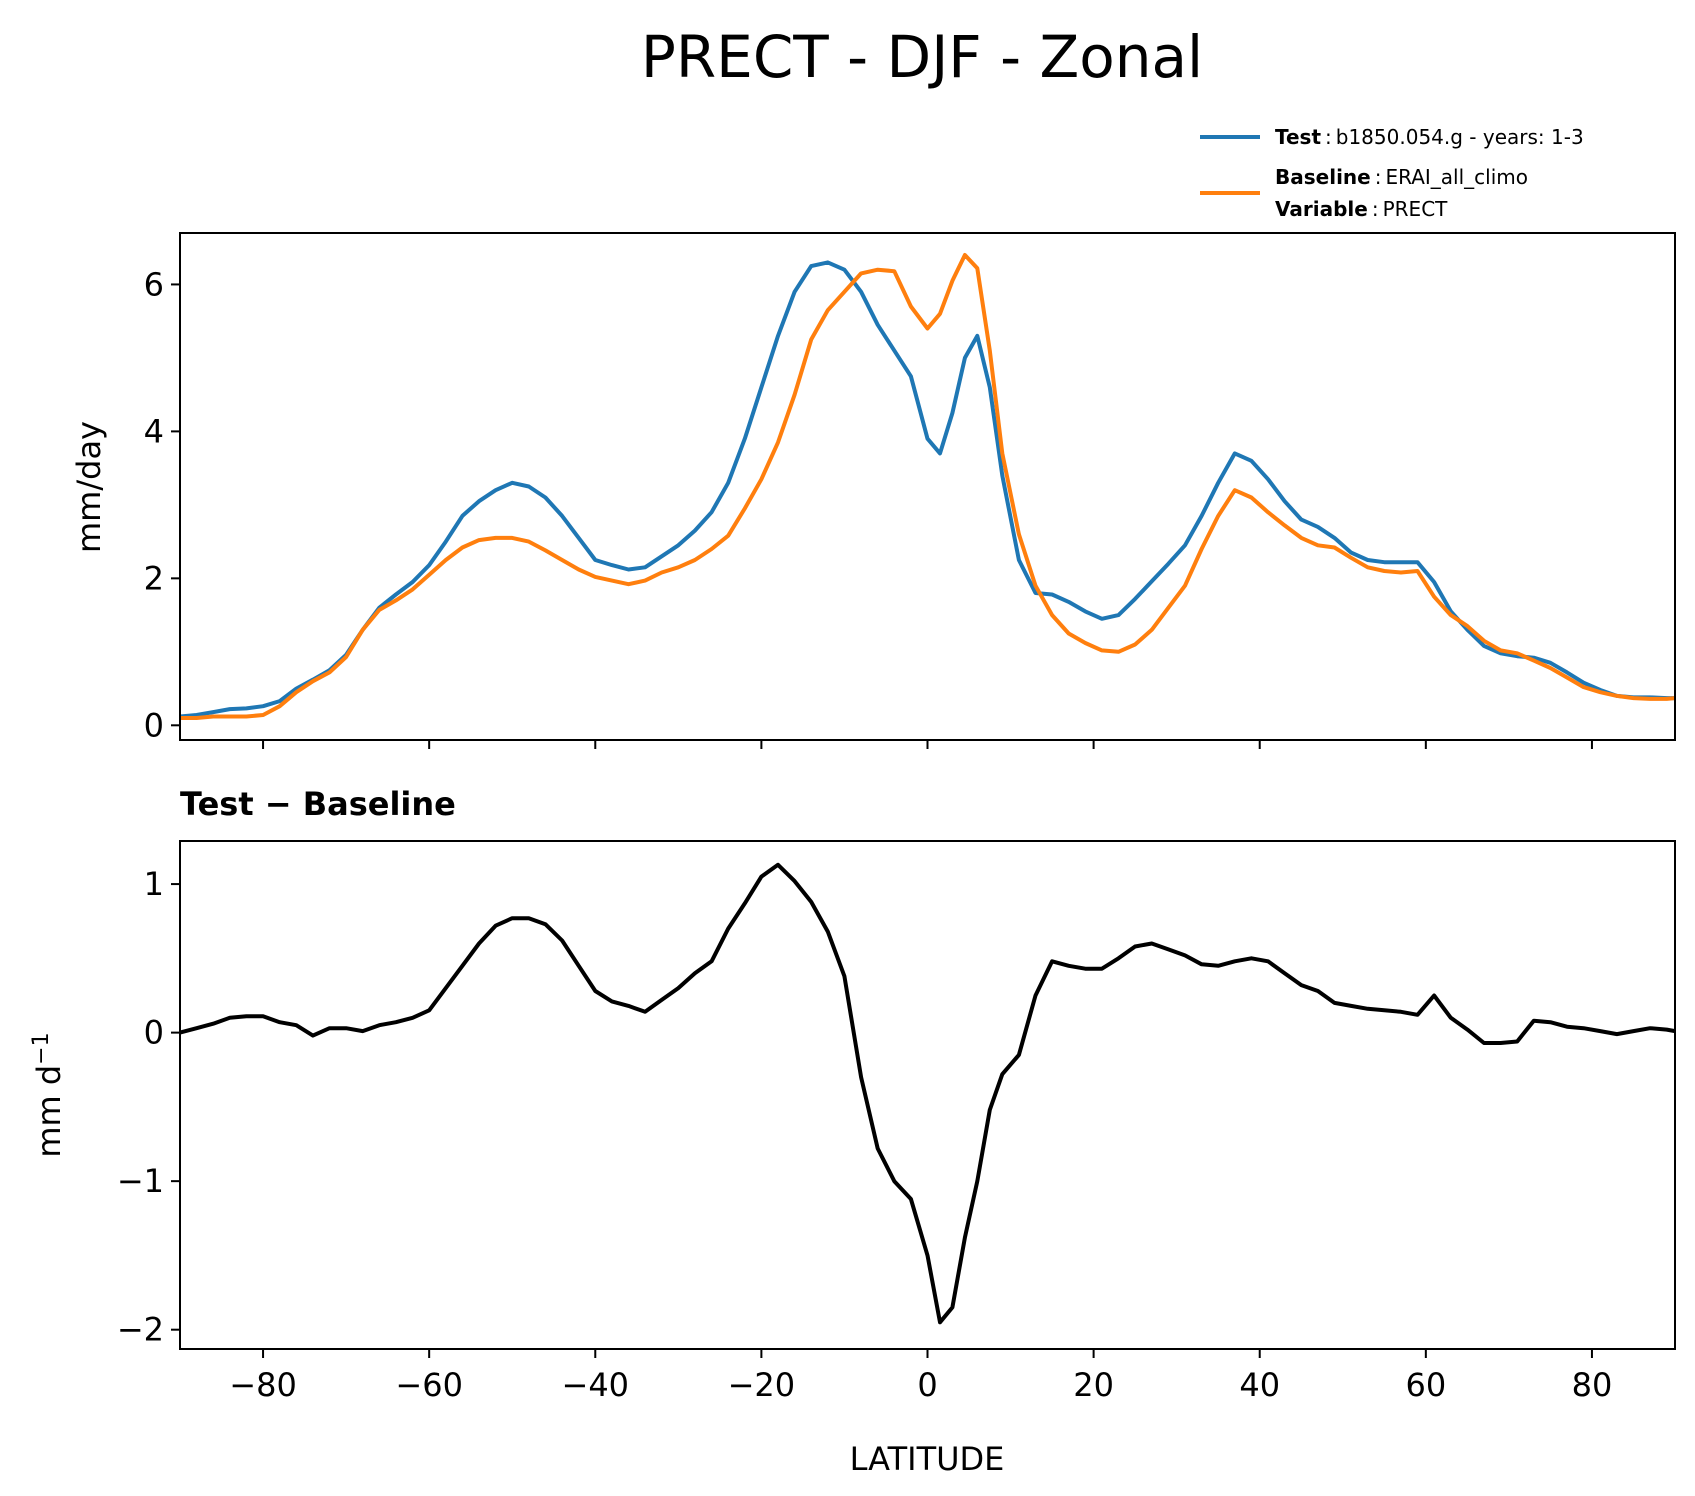  Describe the element at coordinates (1592, 1385) in the screenshot. I see `bottom-x-tick-label: 80` at that location.